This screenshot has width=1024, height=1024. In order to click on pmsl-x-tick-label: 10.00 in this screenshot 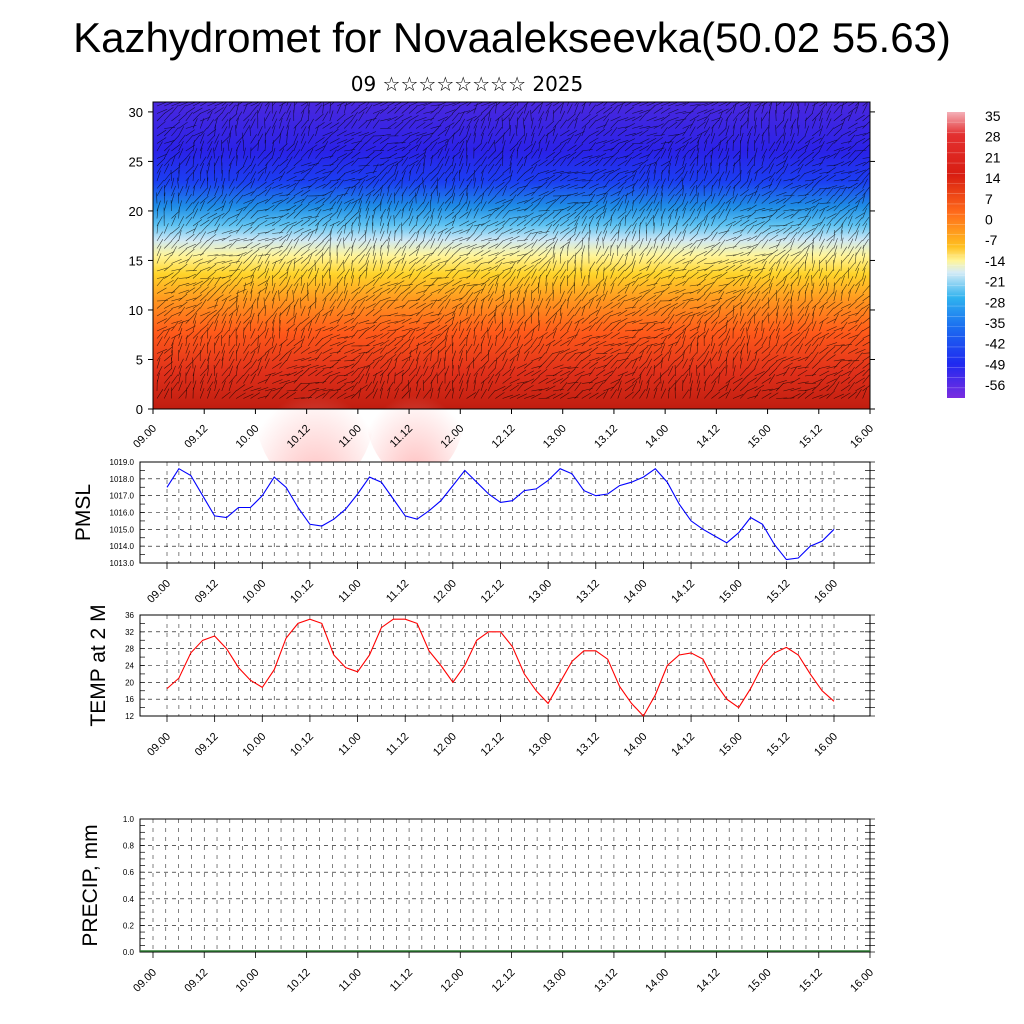, I will do `click(254, 592)`.